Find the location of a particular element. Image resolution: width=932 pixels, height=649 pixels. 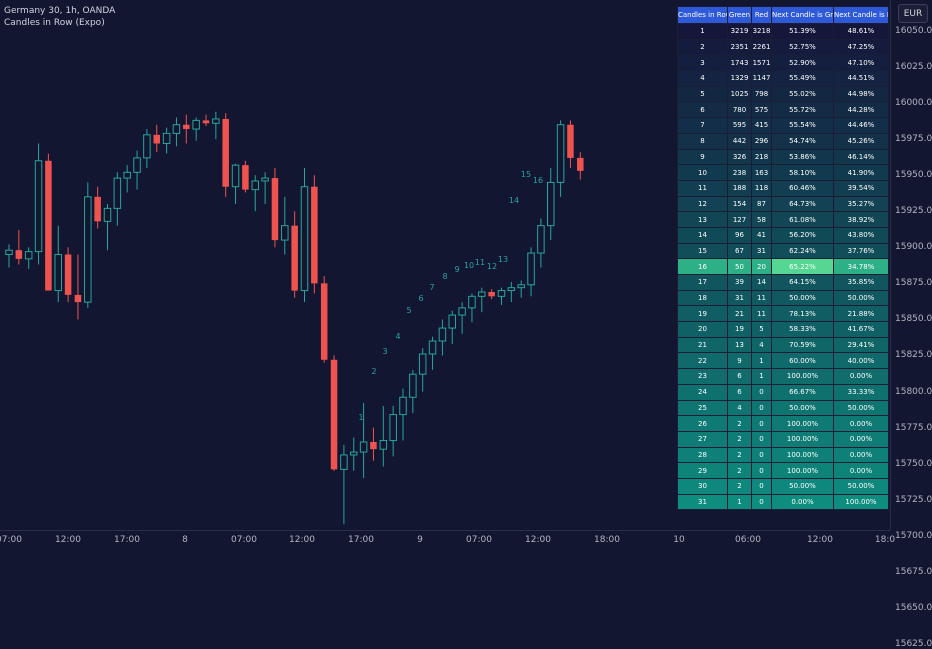

indicator-title: Candles in Row (Expo) is located at coordinates (54, 23).